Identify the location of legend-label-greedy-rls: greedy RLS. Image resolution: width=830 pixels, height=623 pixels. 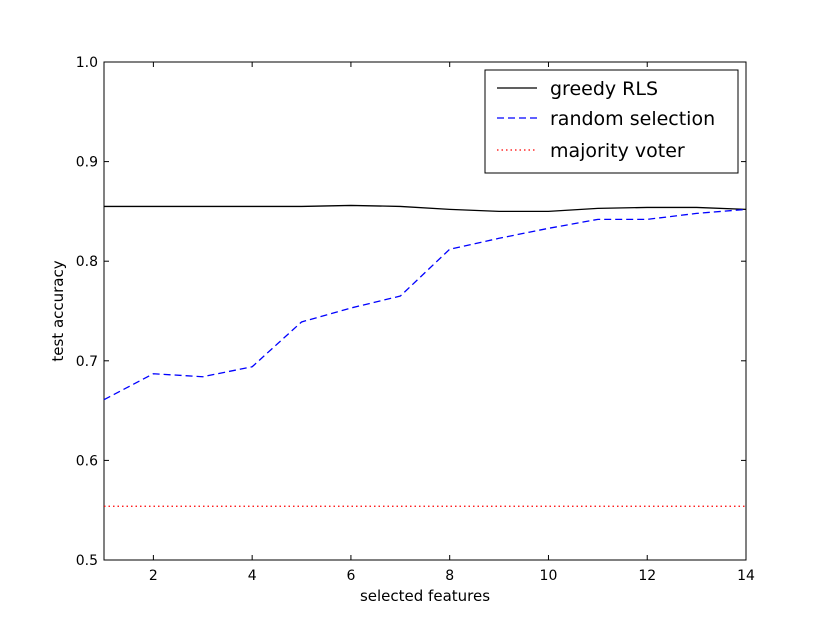
(604, 89).